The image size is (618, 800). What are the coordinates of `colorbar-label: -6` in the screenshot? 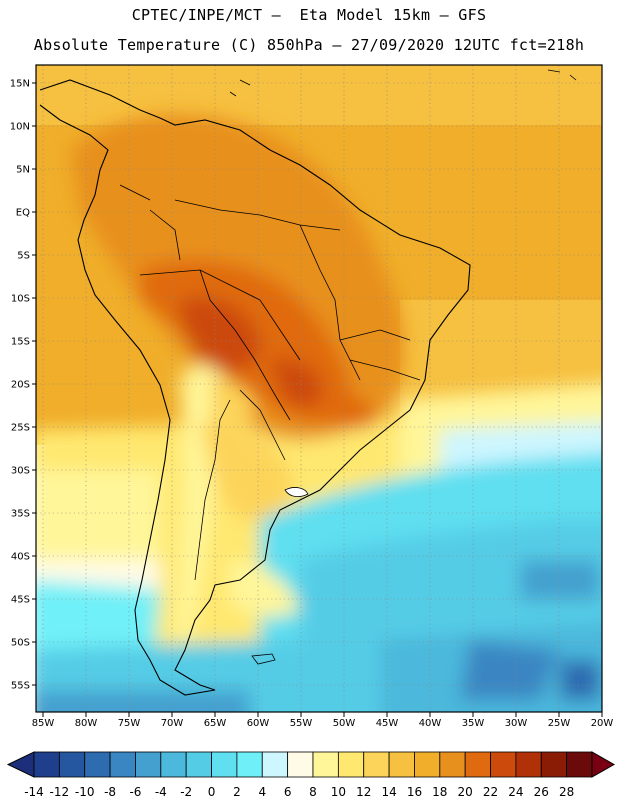 It's located at (135, 792).